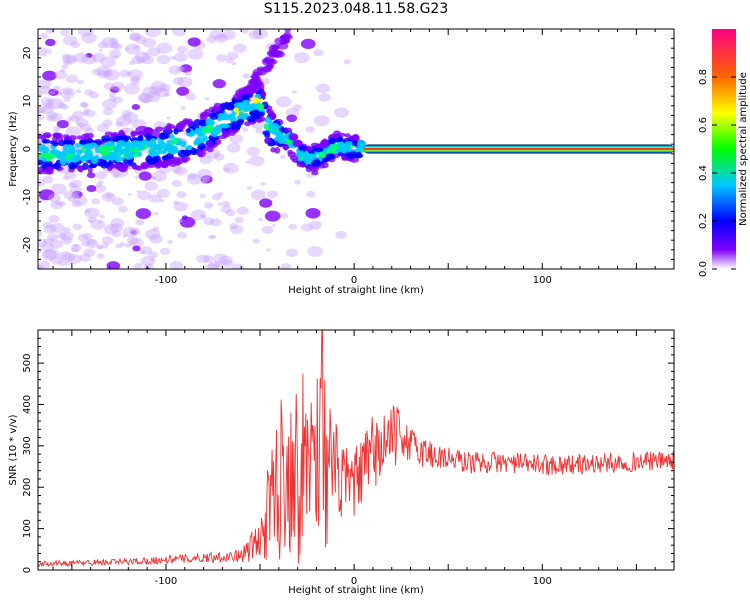 This screenshot has width=750, height=600. I want to click on spectrogram-ytick-label: -10, so click(27, 197).